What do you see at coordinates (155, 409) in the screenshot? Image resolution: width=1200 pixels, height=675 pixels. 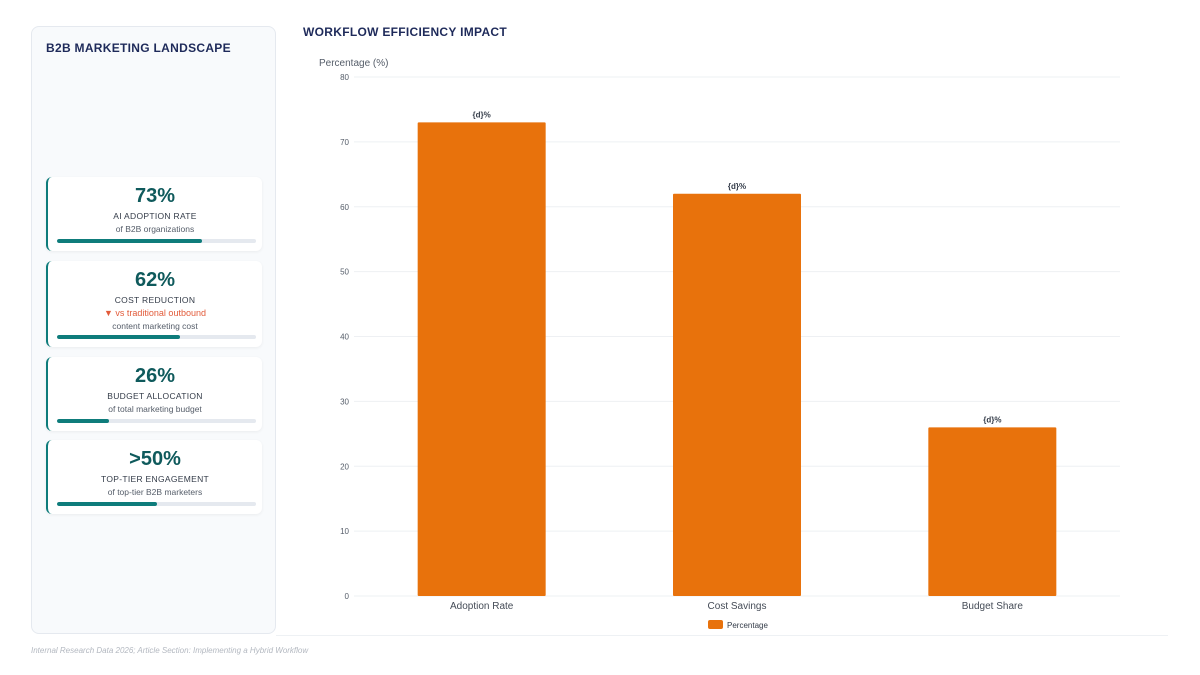 I see `kpi-sub: of total marketing budget` at bounding box center [155, 409].